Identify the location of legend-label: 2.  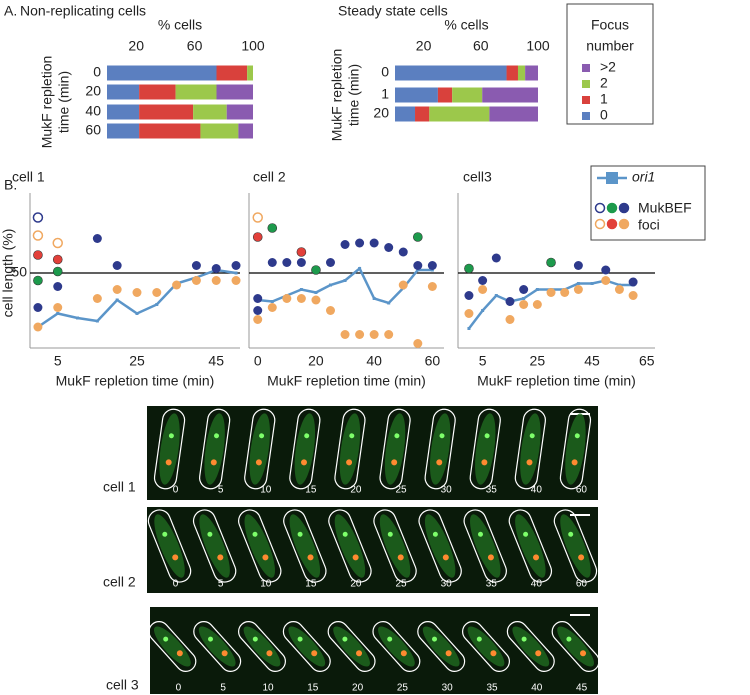
(604, 83).